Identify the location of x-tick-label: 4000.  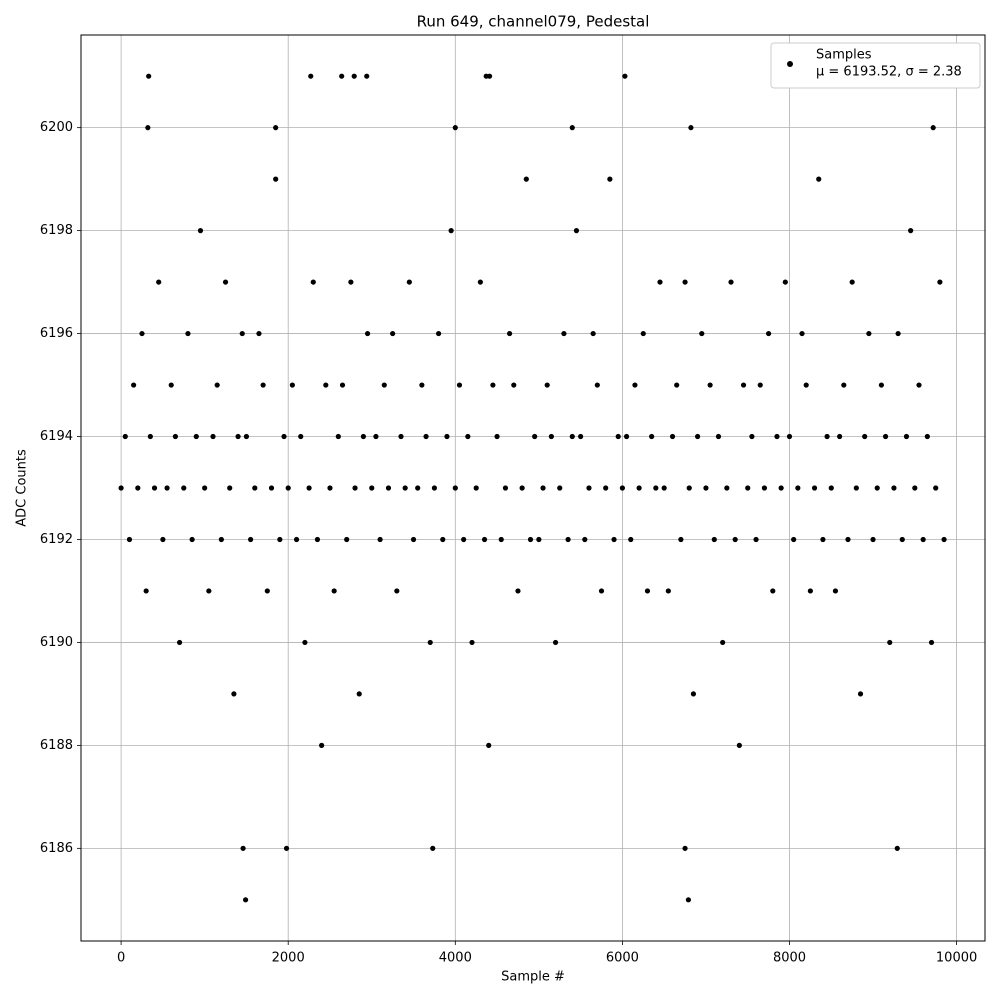
(455, 958).